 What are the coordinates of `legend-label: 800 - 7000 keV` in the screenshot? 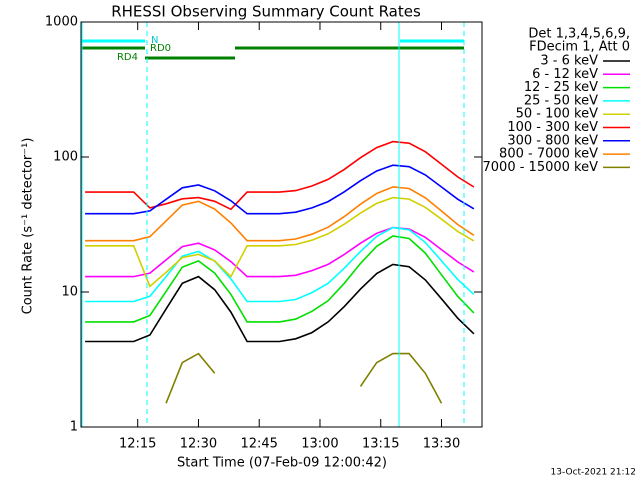 It's located at (548, 154).